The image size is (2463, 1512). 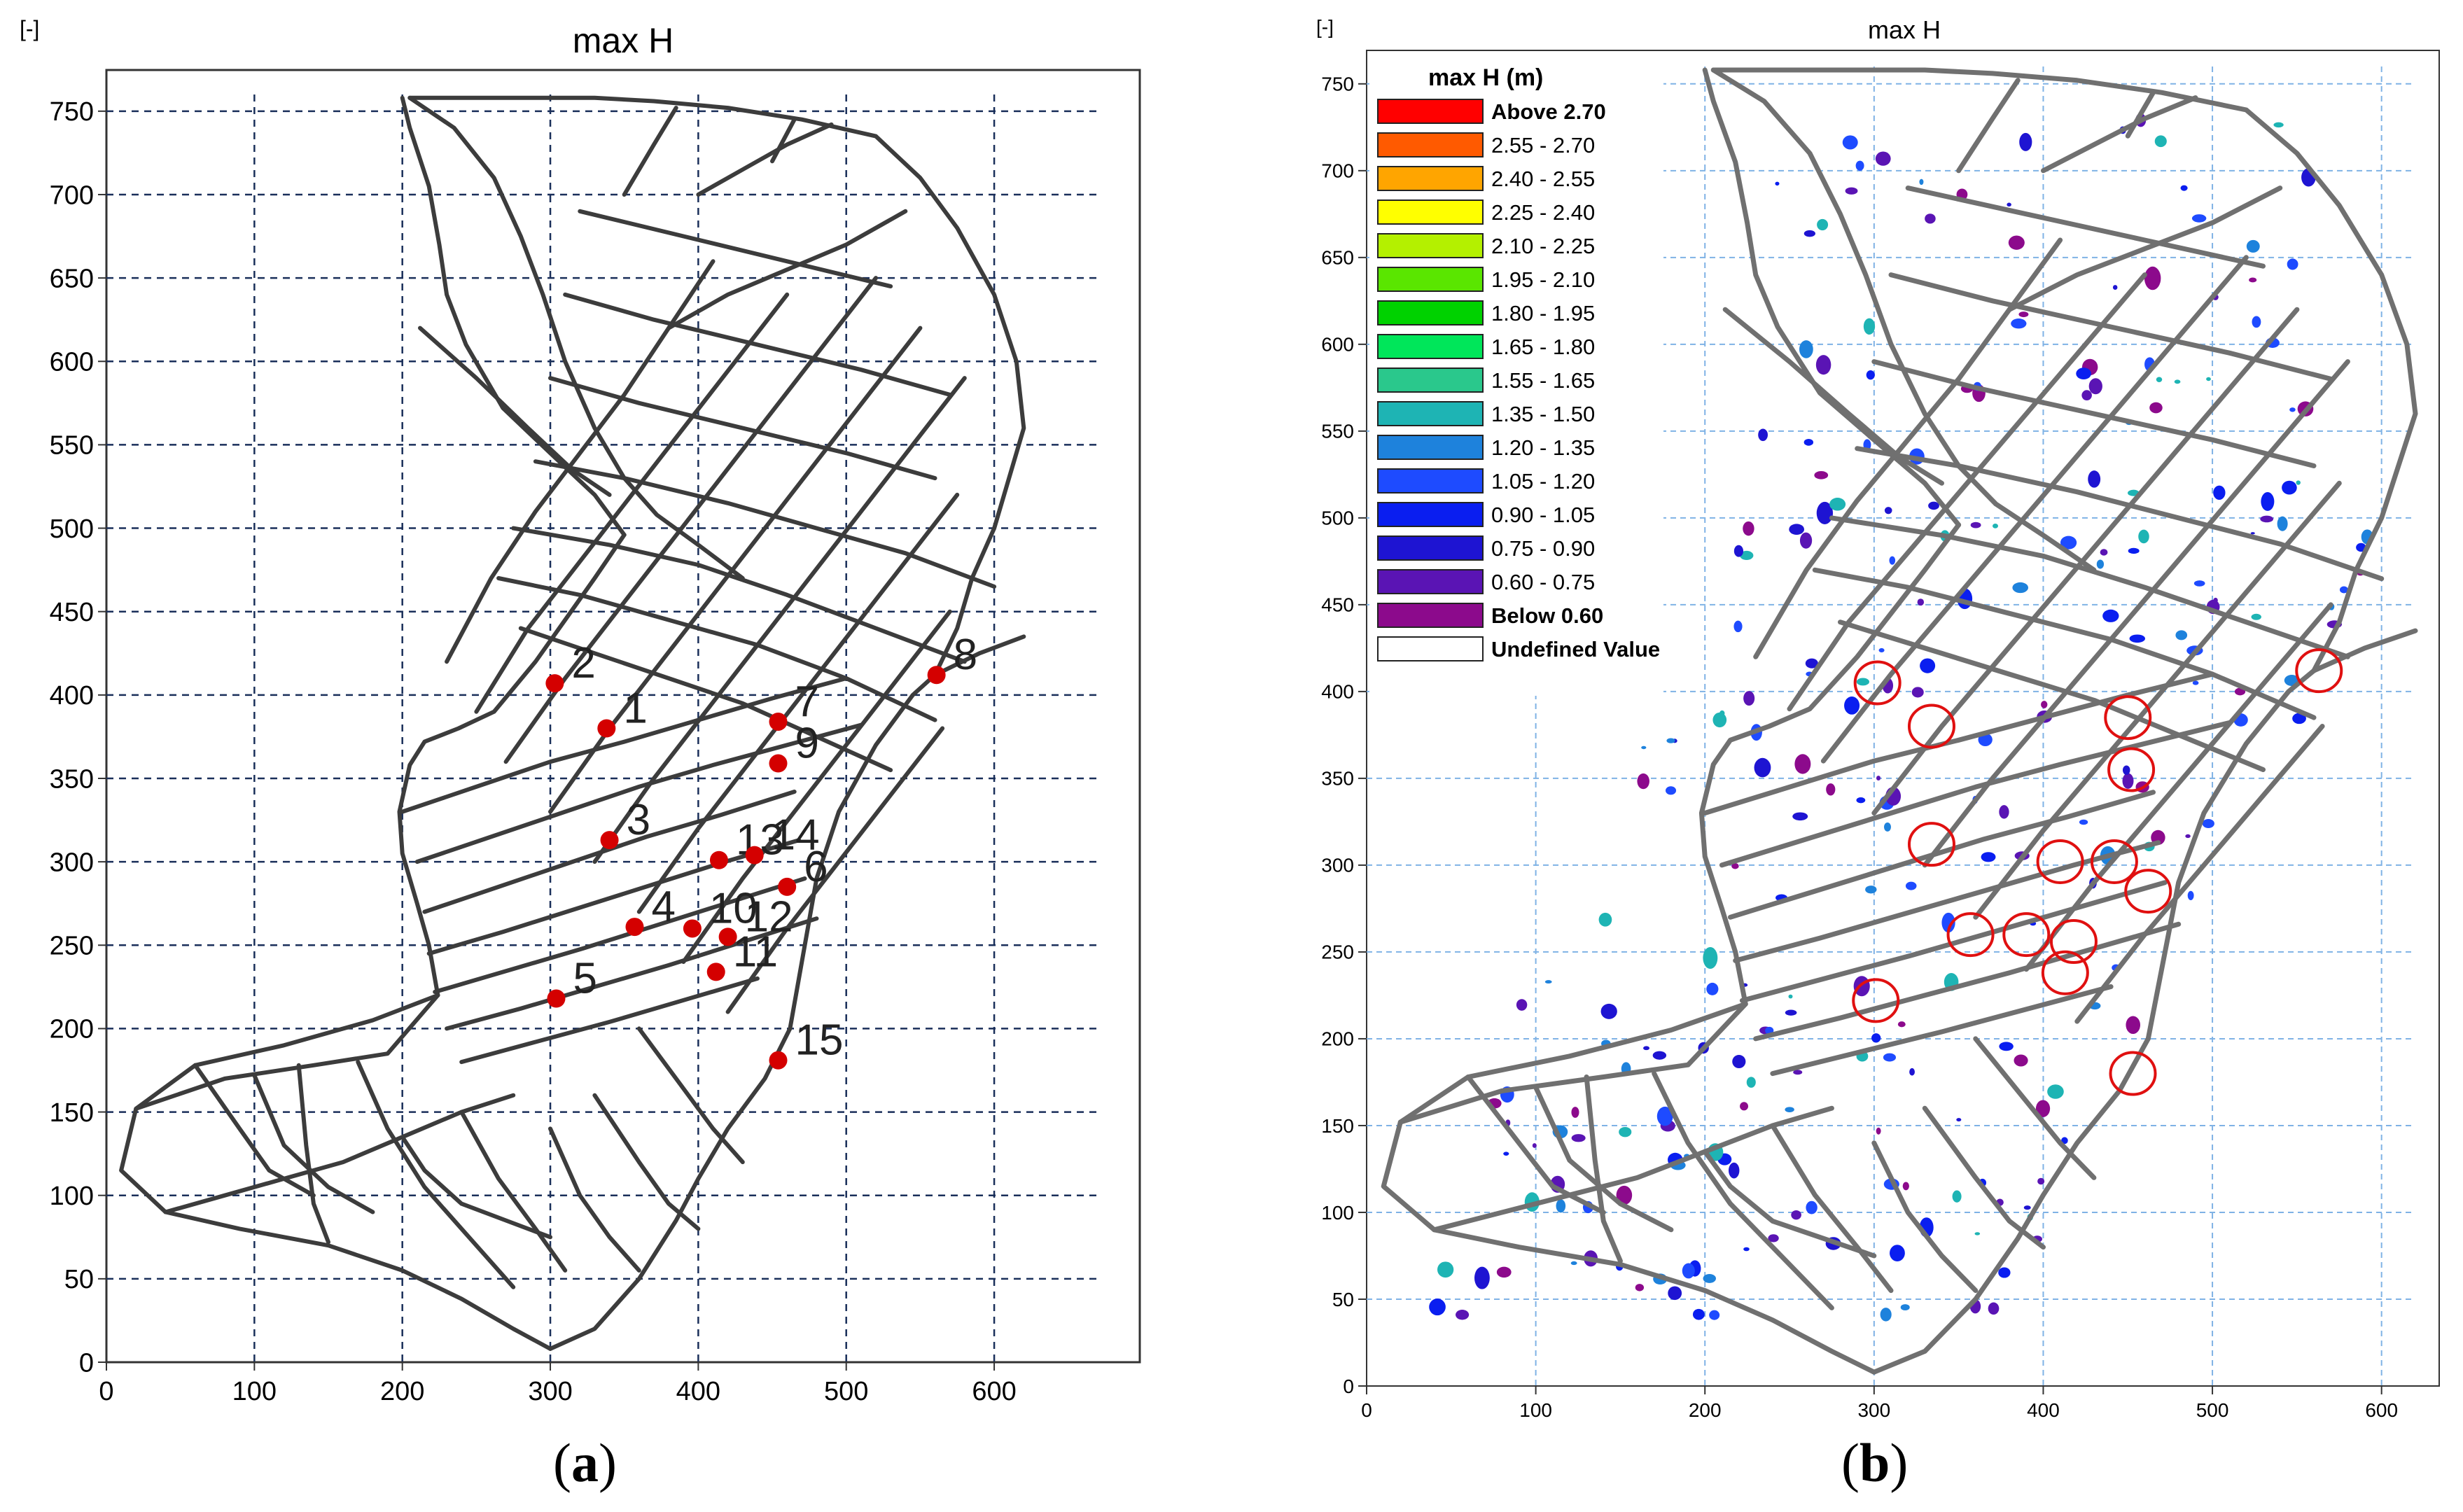 I want to click on x-tick-label: 300, so click(x=550, y=1391).